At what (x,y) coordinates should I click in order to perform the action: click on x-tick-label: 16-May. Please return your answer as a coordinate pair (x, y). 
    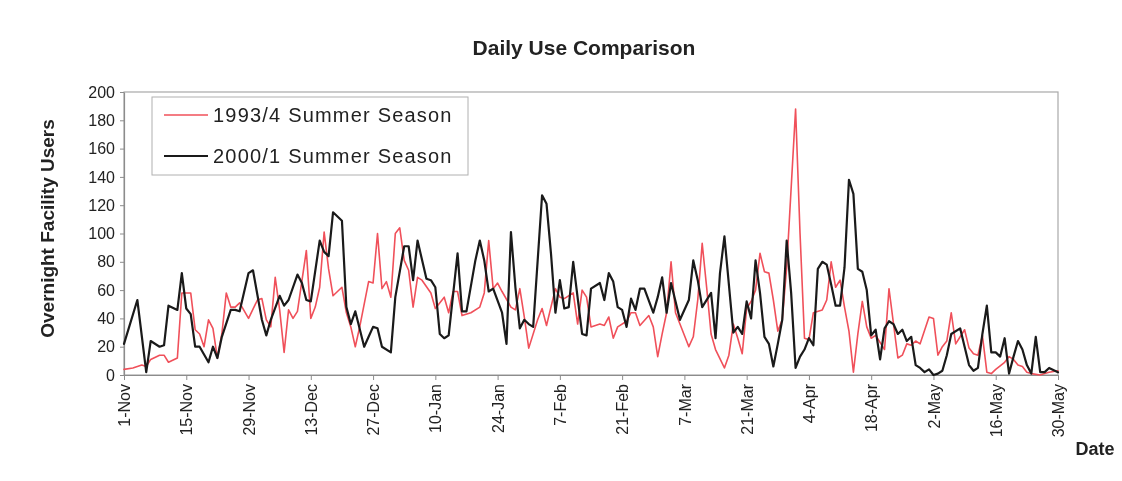
    Looking at the image, I should click on (996, 411).